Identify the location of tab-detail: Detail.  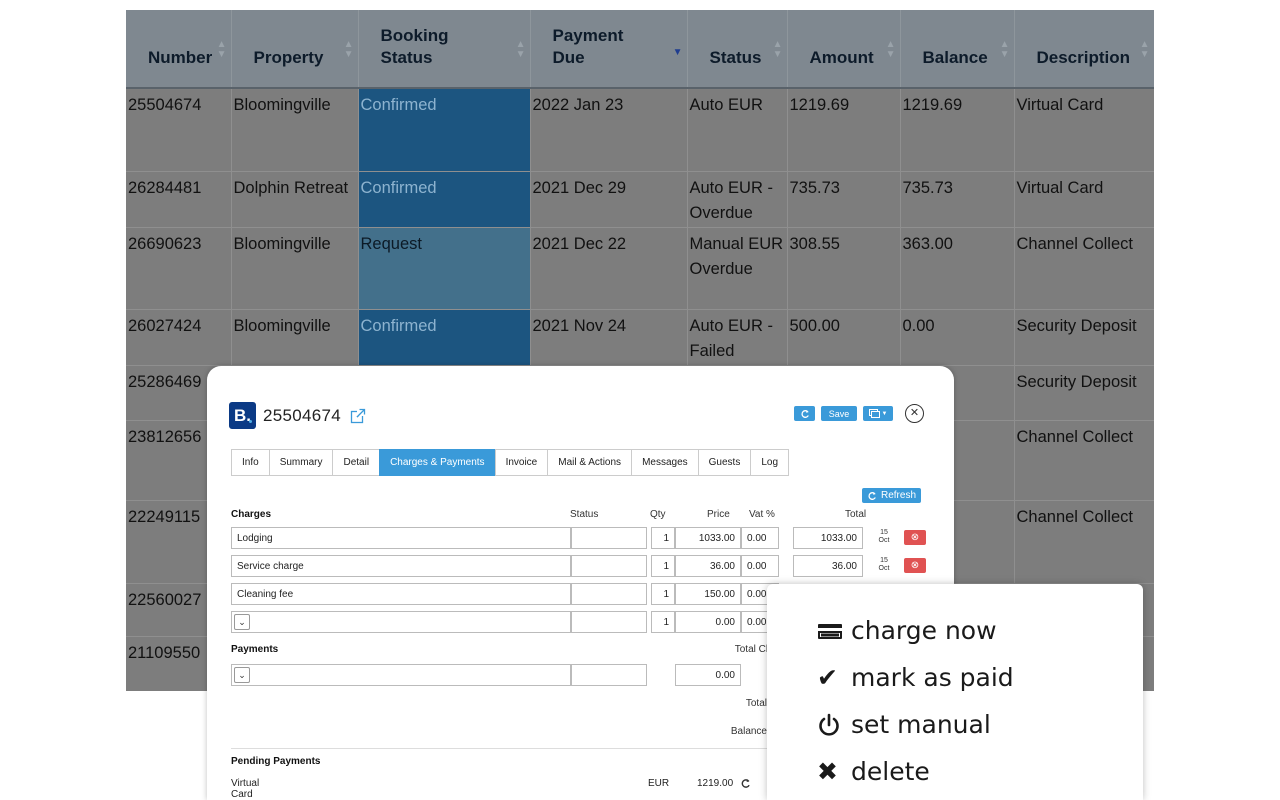
(356, 462).